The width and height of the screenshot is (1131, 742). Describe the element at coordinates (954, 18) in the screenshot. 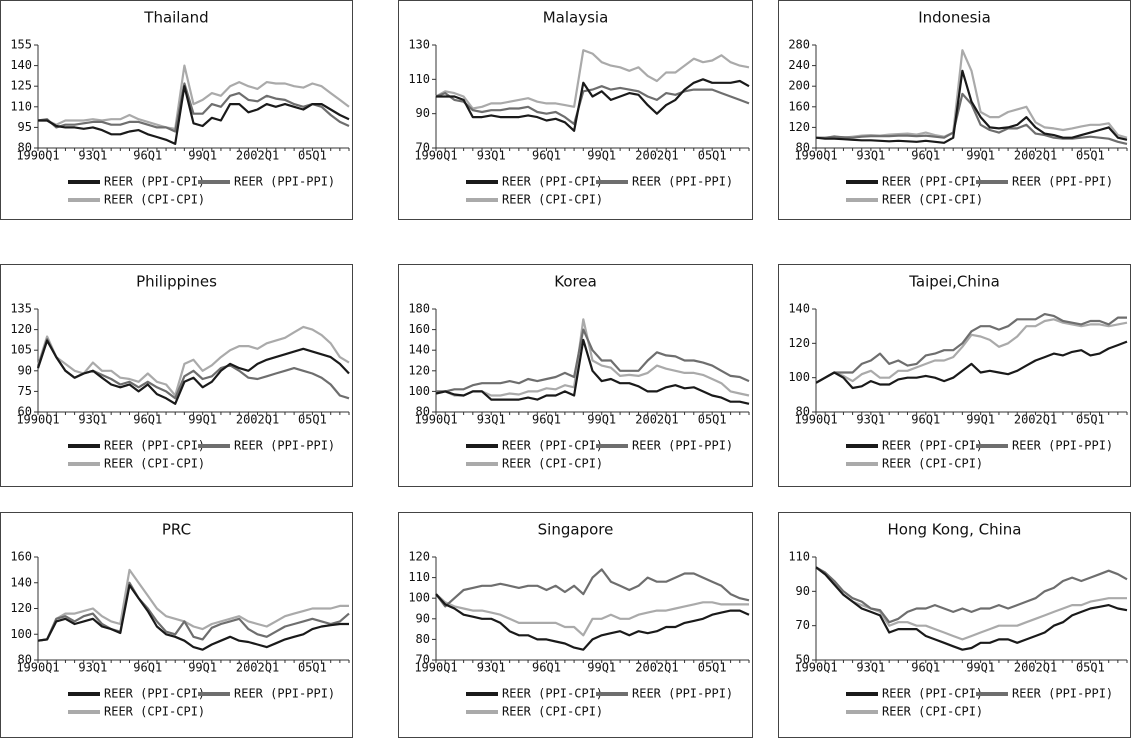

I see `chart-title: Indonesia` at that location.